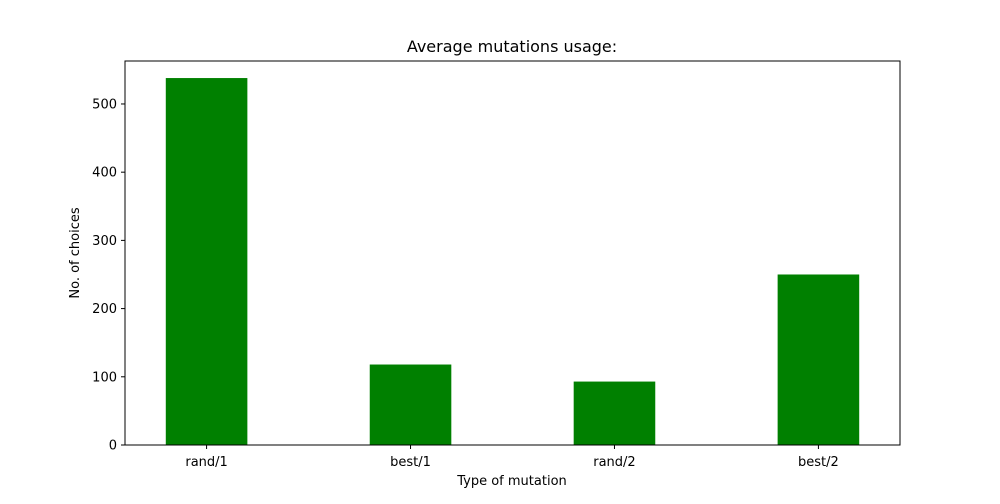 The height and width of the screenshot is (504, 1000). Describe the element at coordinates (104, 309) in the screenshot. I see `y-tick-label: 200` at that location.